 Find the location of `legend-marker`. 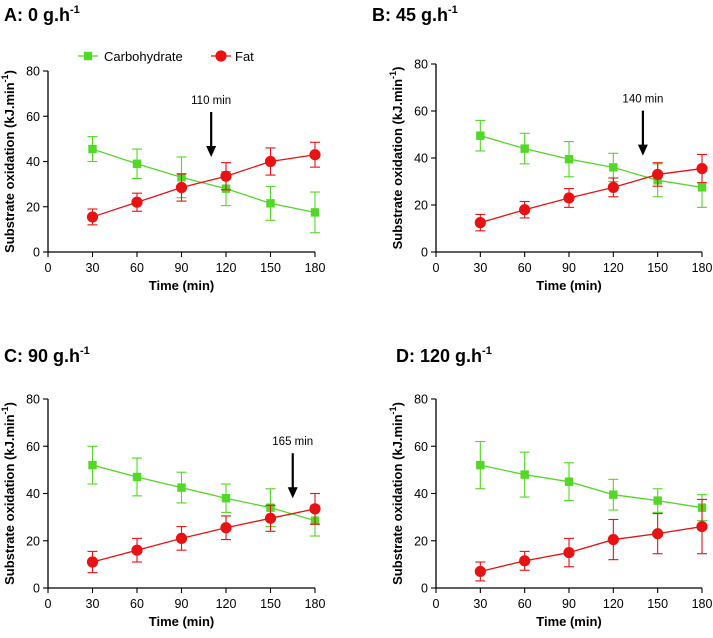

legend-marker is located at coordinates (221, 56).